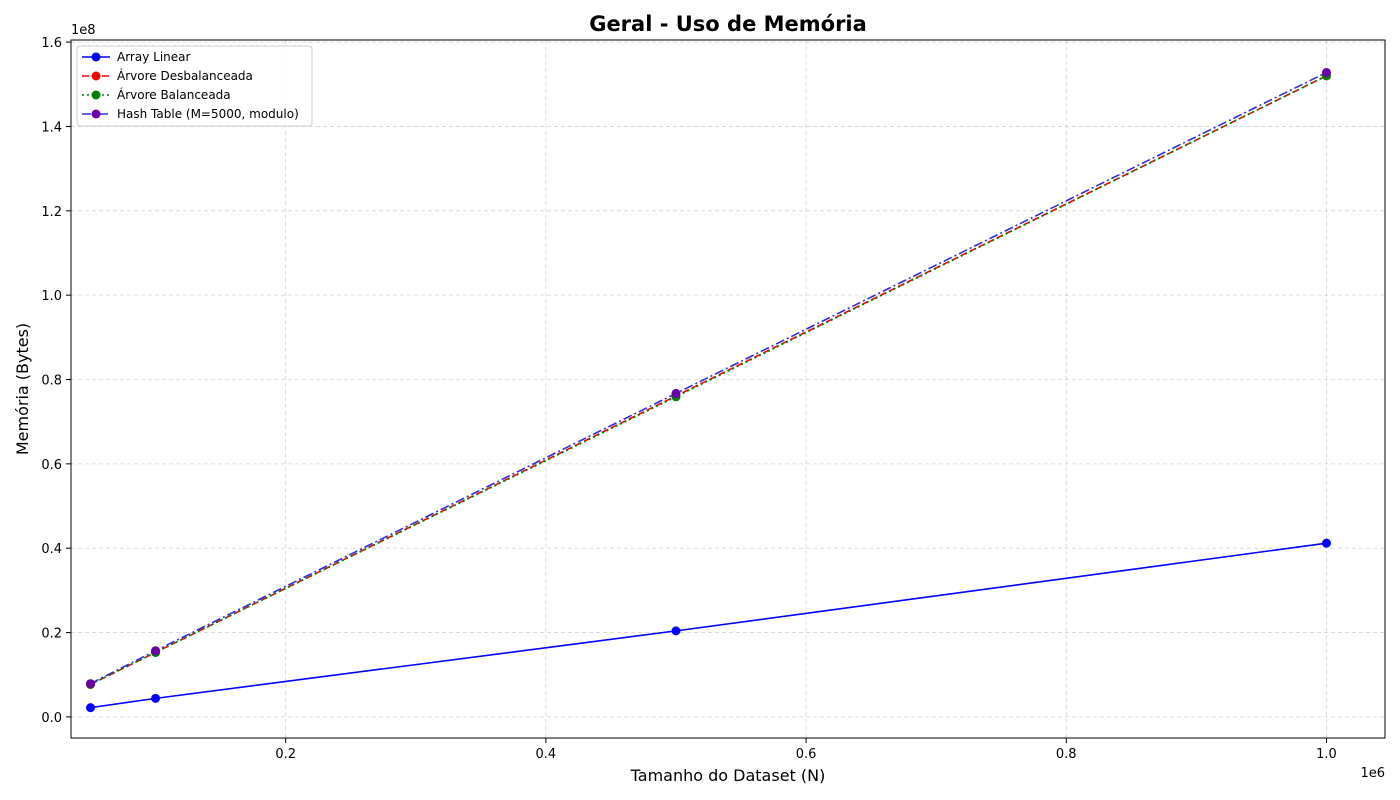 This screenshot has height=800, width=1400. What do you see at coordinates (174, 94) in the screenshot?
I see `legend-label: Árvore Balanceada` at bounding box center [174, 94].